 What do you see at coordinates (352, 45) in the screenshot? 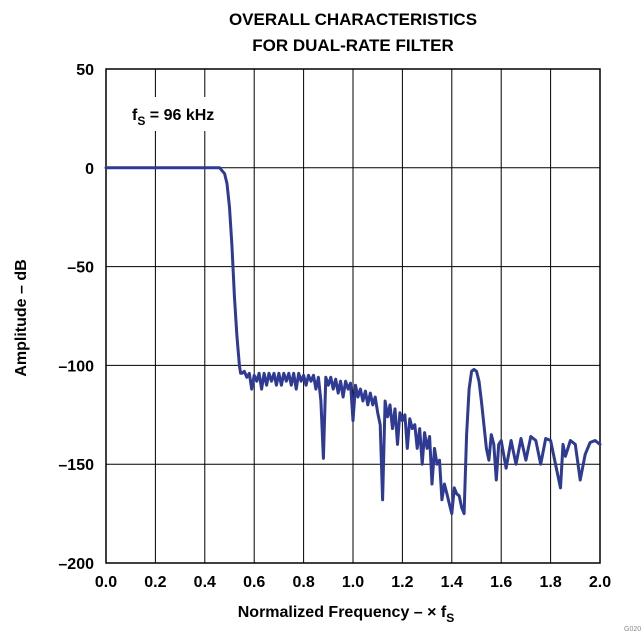
I see `chart-title-line-2: FOR DUAL-RATE FILTER` at bounding box center [352, 45].